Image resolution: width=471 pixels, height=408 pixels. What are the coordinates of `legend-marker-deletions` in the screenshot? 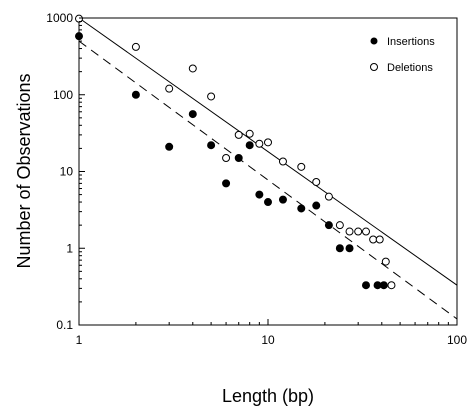 It's located at (374, 67).